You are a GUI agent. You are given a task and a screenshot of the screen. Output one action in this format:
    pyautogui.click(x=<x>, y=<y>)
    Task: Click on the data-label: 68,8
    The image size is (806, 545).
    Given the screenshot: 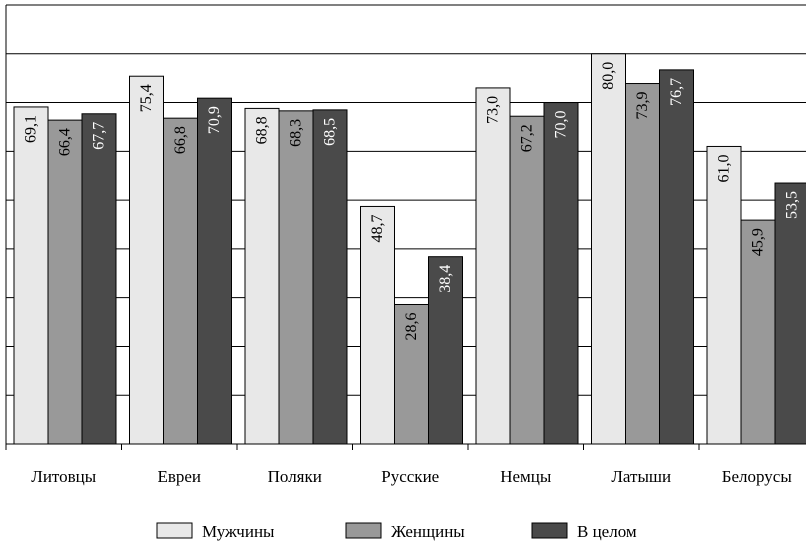 What is the action you would take?
    pyautogui.click(x=262, y=130)
    